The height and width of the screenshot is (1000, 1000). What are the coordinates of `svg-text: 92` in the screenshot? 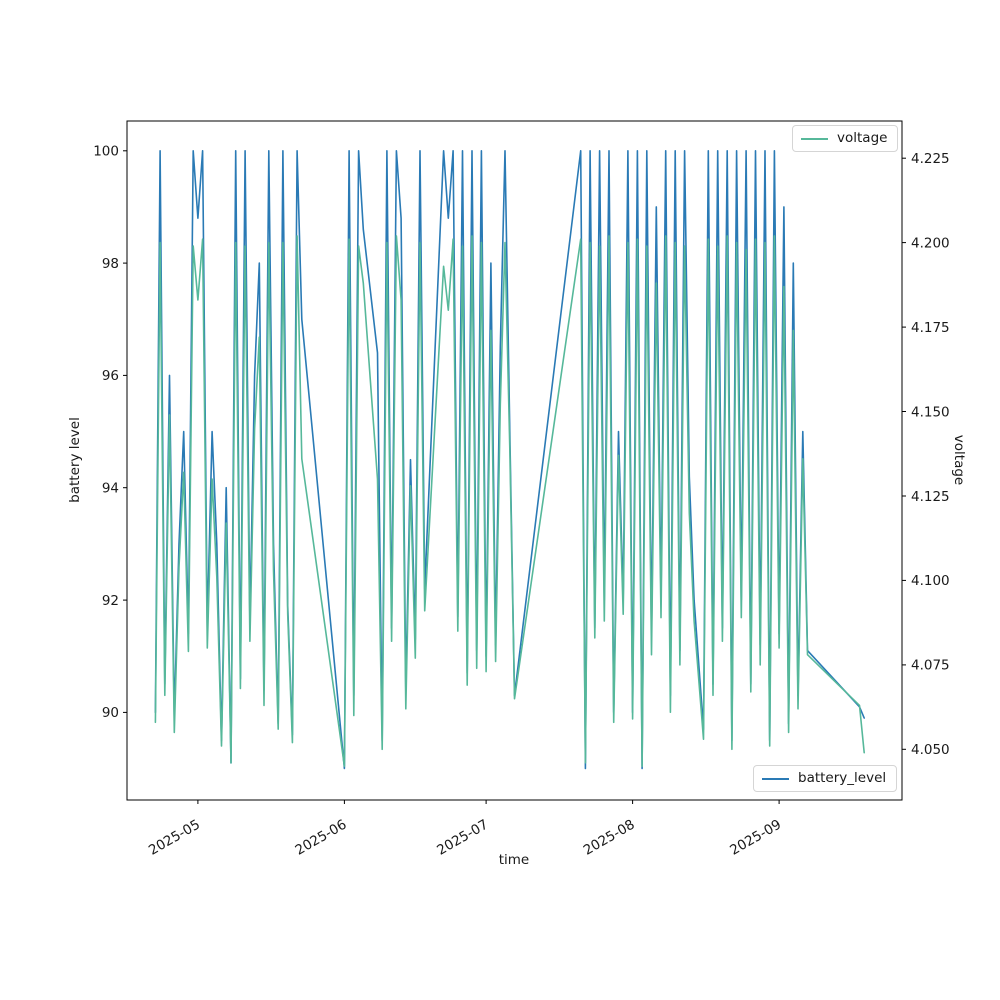 It's located at (110, 601).